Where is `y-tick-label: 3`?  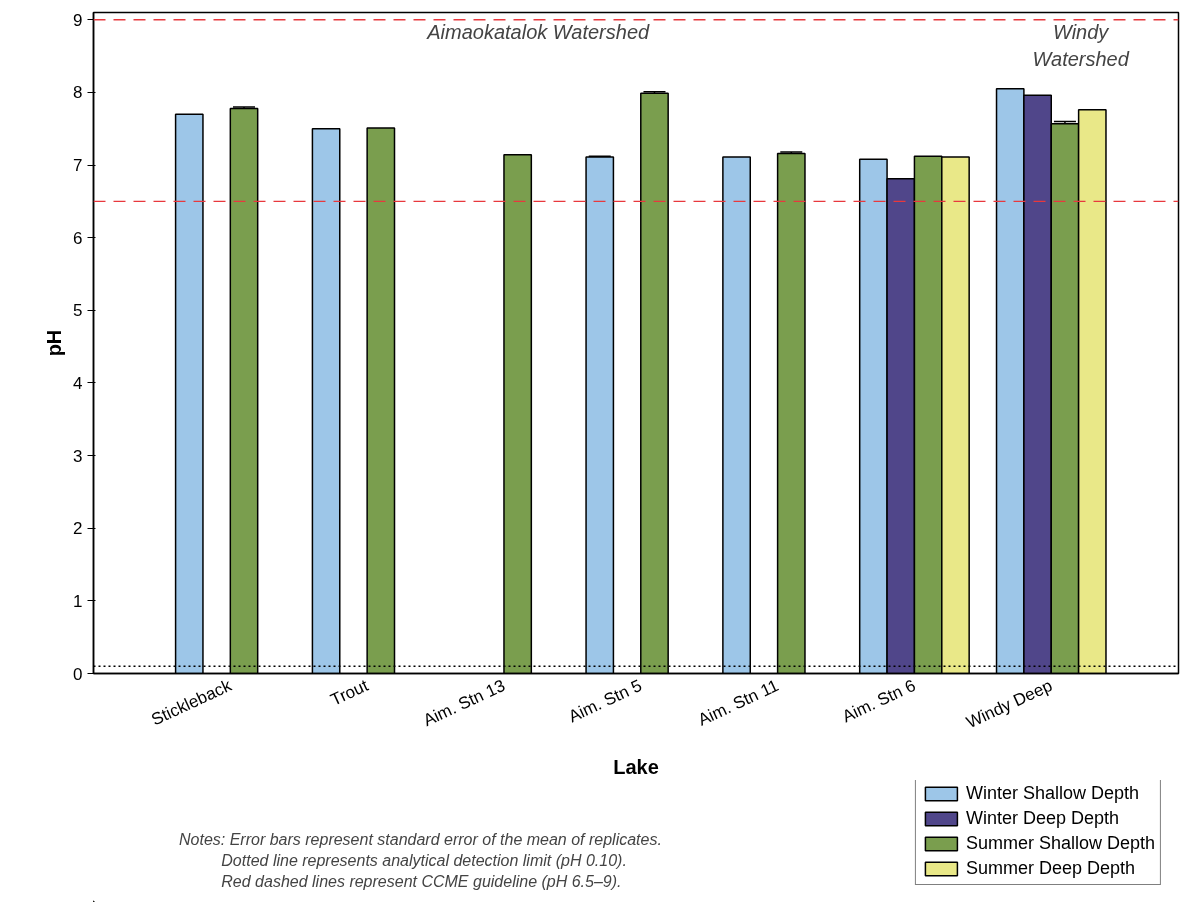 y-tick-label: 3 is located at coordinates (78, 456).